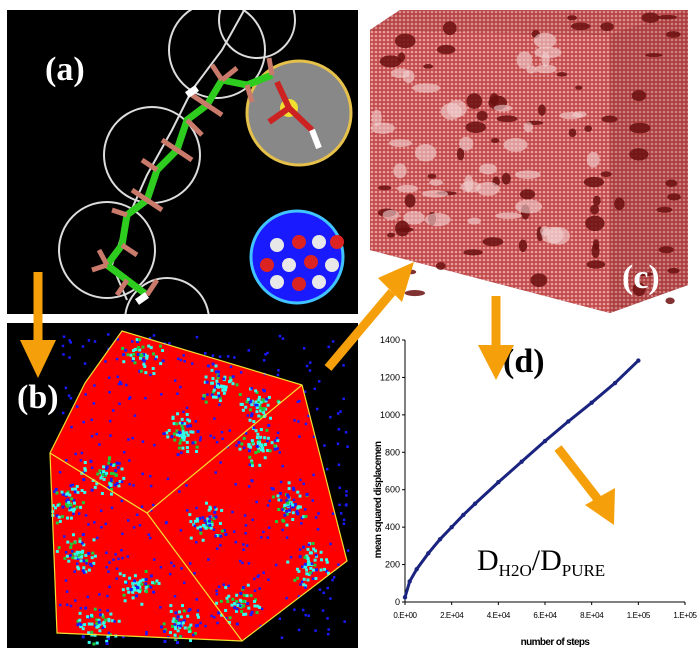 Image resolution: width=697 pixels, height=648 pixels. I want to click on y-tick-label: 400, so click(392, 527).